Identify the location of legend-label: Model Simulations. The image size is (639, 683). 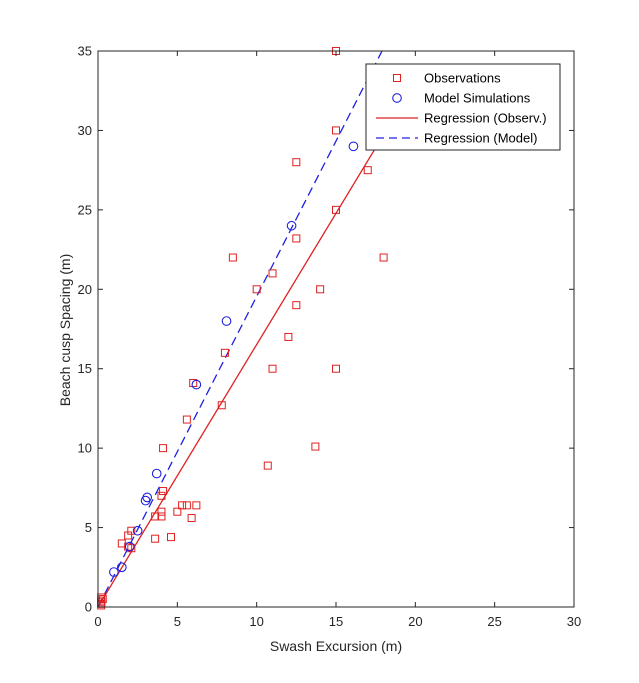
(477, 98).